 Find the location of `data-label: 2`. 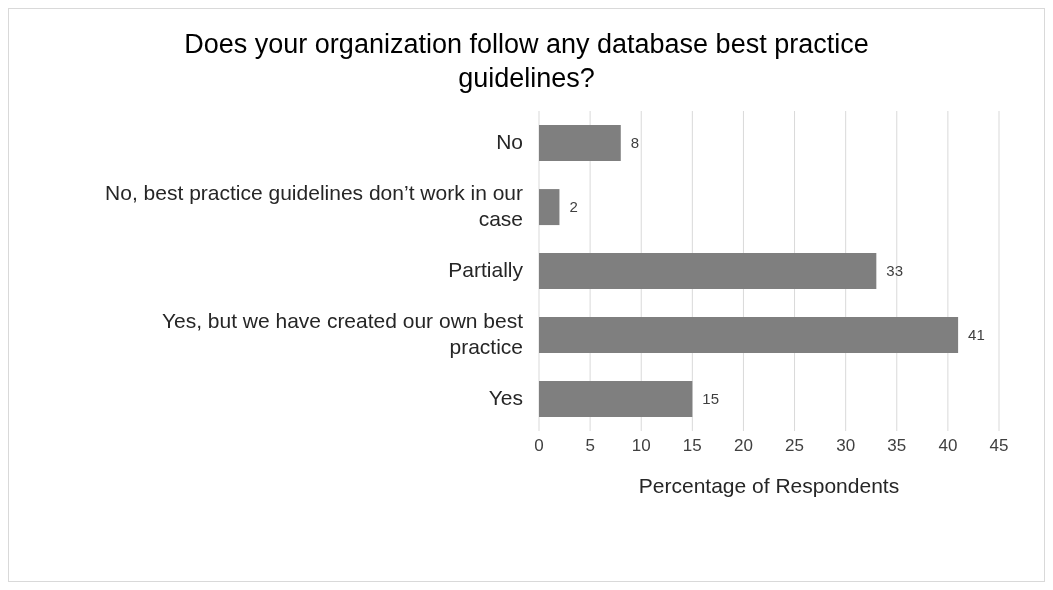

data-label: 2 is located at coordinates (573, 207).